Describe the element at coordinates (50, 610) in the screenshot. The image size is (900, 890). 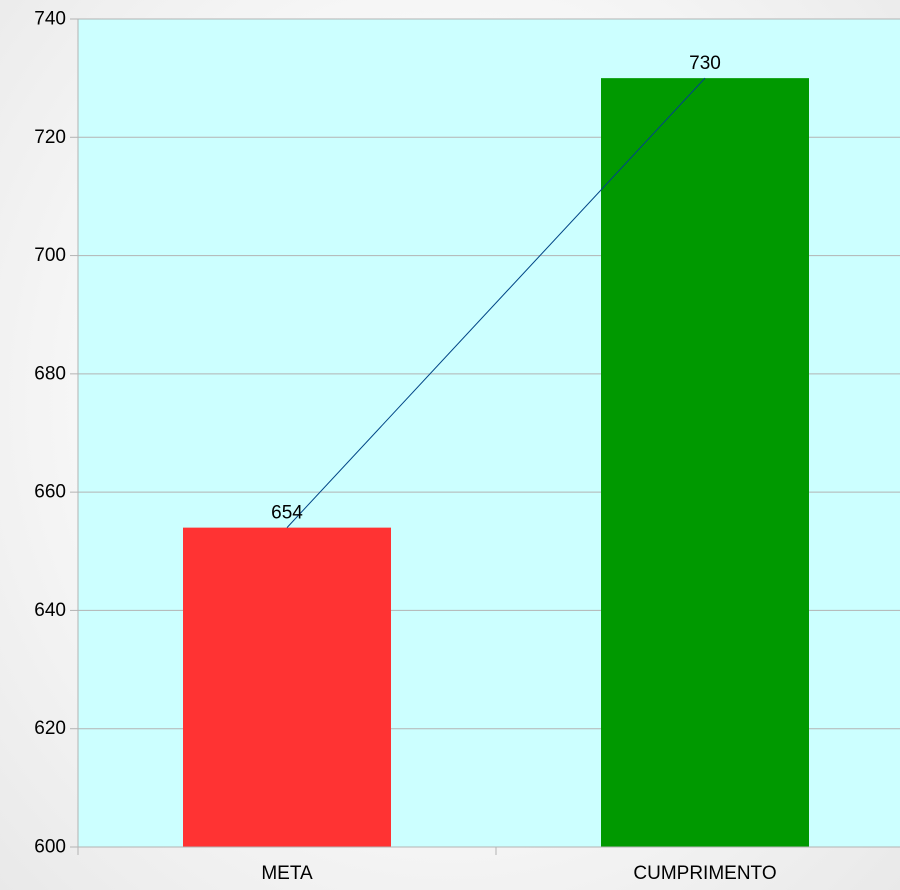
I see `y-tick-label: 640` at that location.